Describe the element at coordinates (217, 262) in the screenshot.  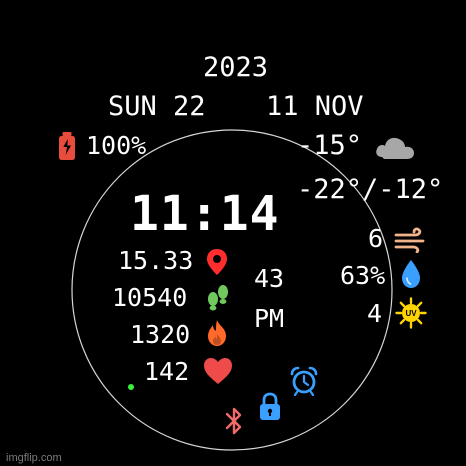
I see `location-pin-icon` at that location.